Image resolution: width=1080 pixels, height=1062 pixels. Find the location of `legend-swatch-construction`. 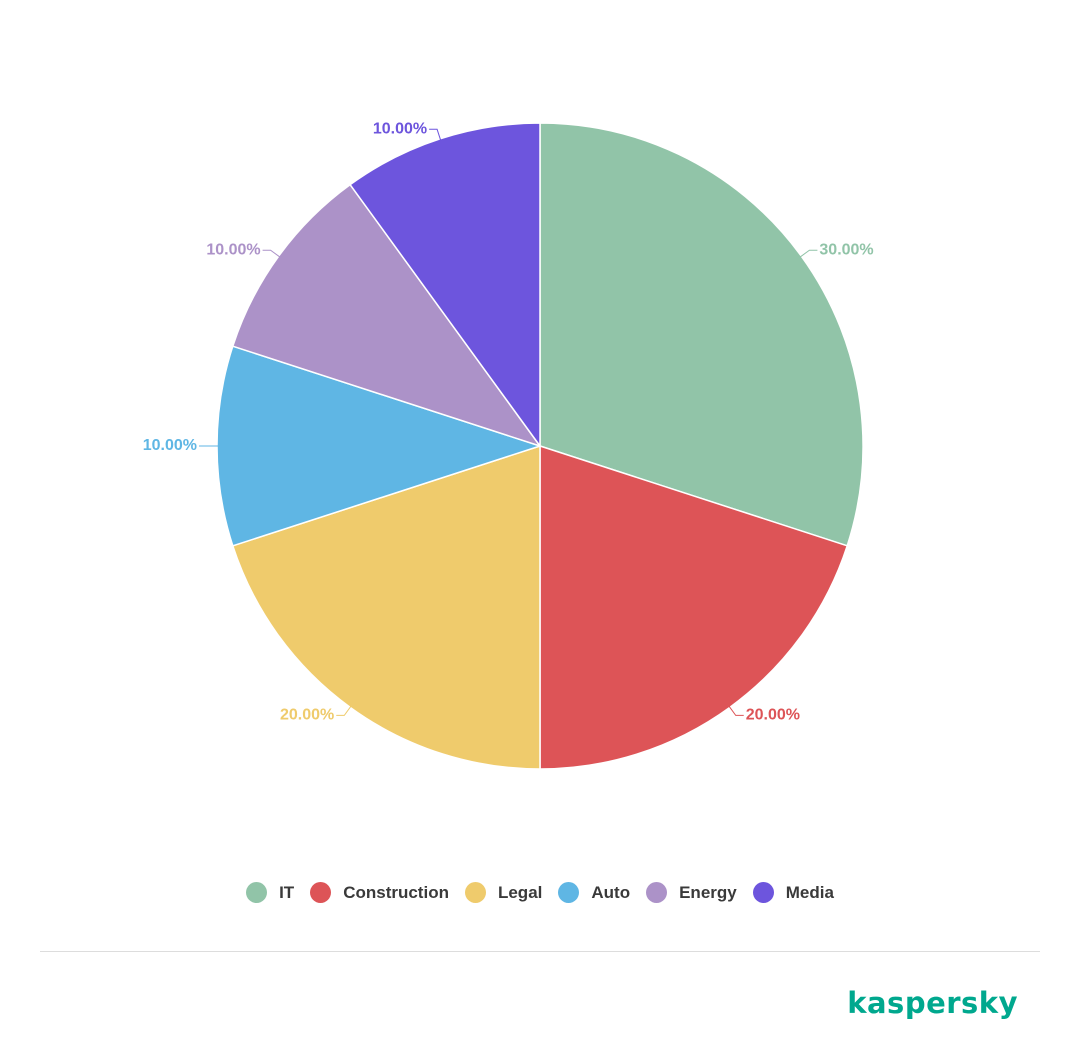

legend-swatch-construction is located at coordinates (321, 892).